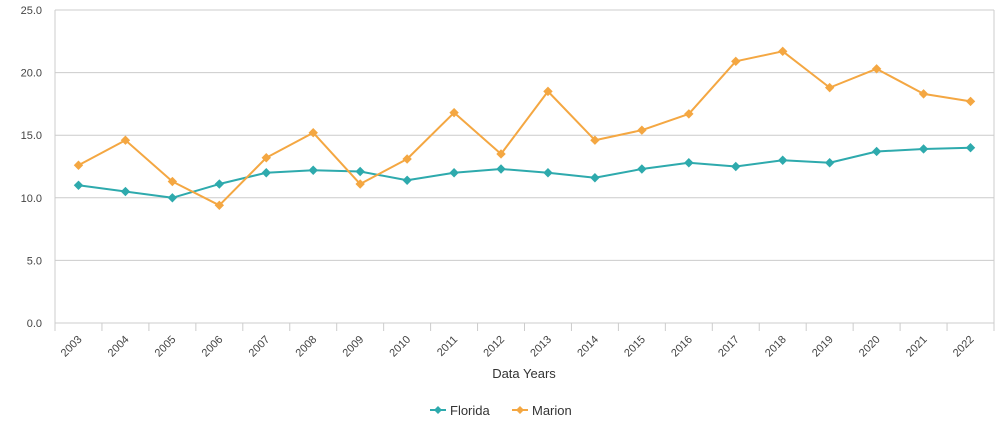 This screenshot has width=1004, height=445. Describe the element at coordinates (870, 347) in the screenshot. I see `x-tick-label: 2020` at that location.